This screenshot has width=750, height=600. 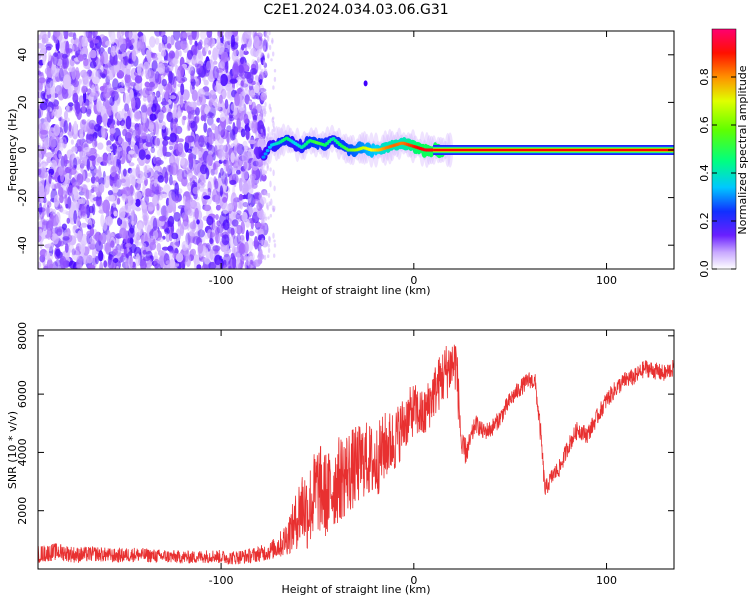 What do you see at coordinates (22, 394) in the screenshot?
I see `y-tick-label: 6000` at bounding box center [22, 394].